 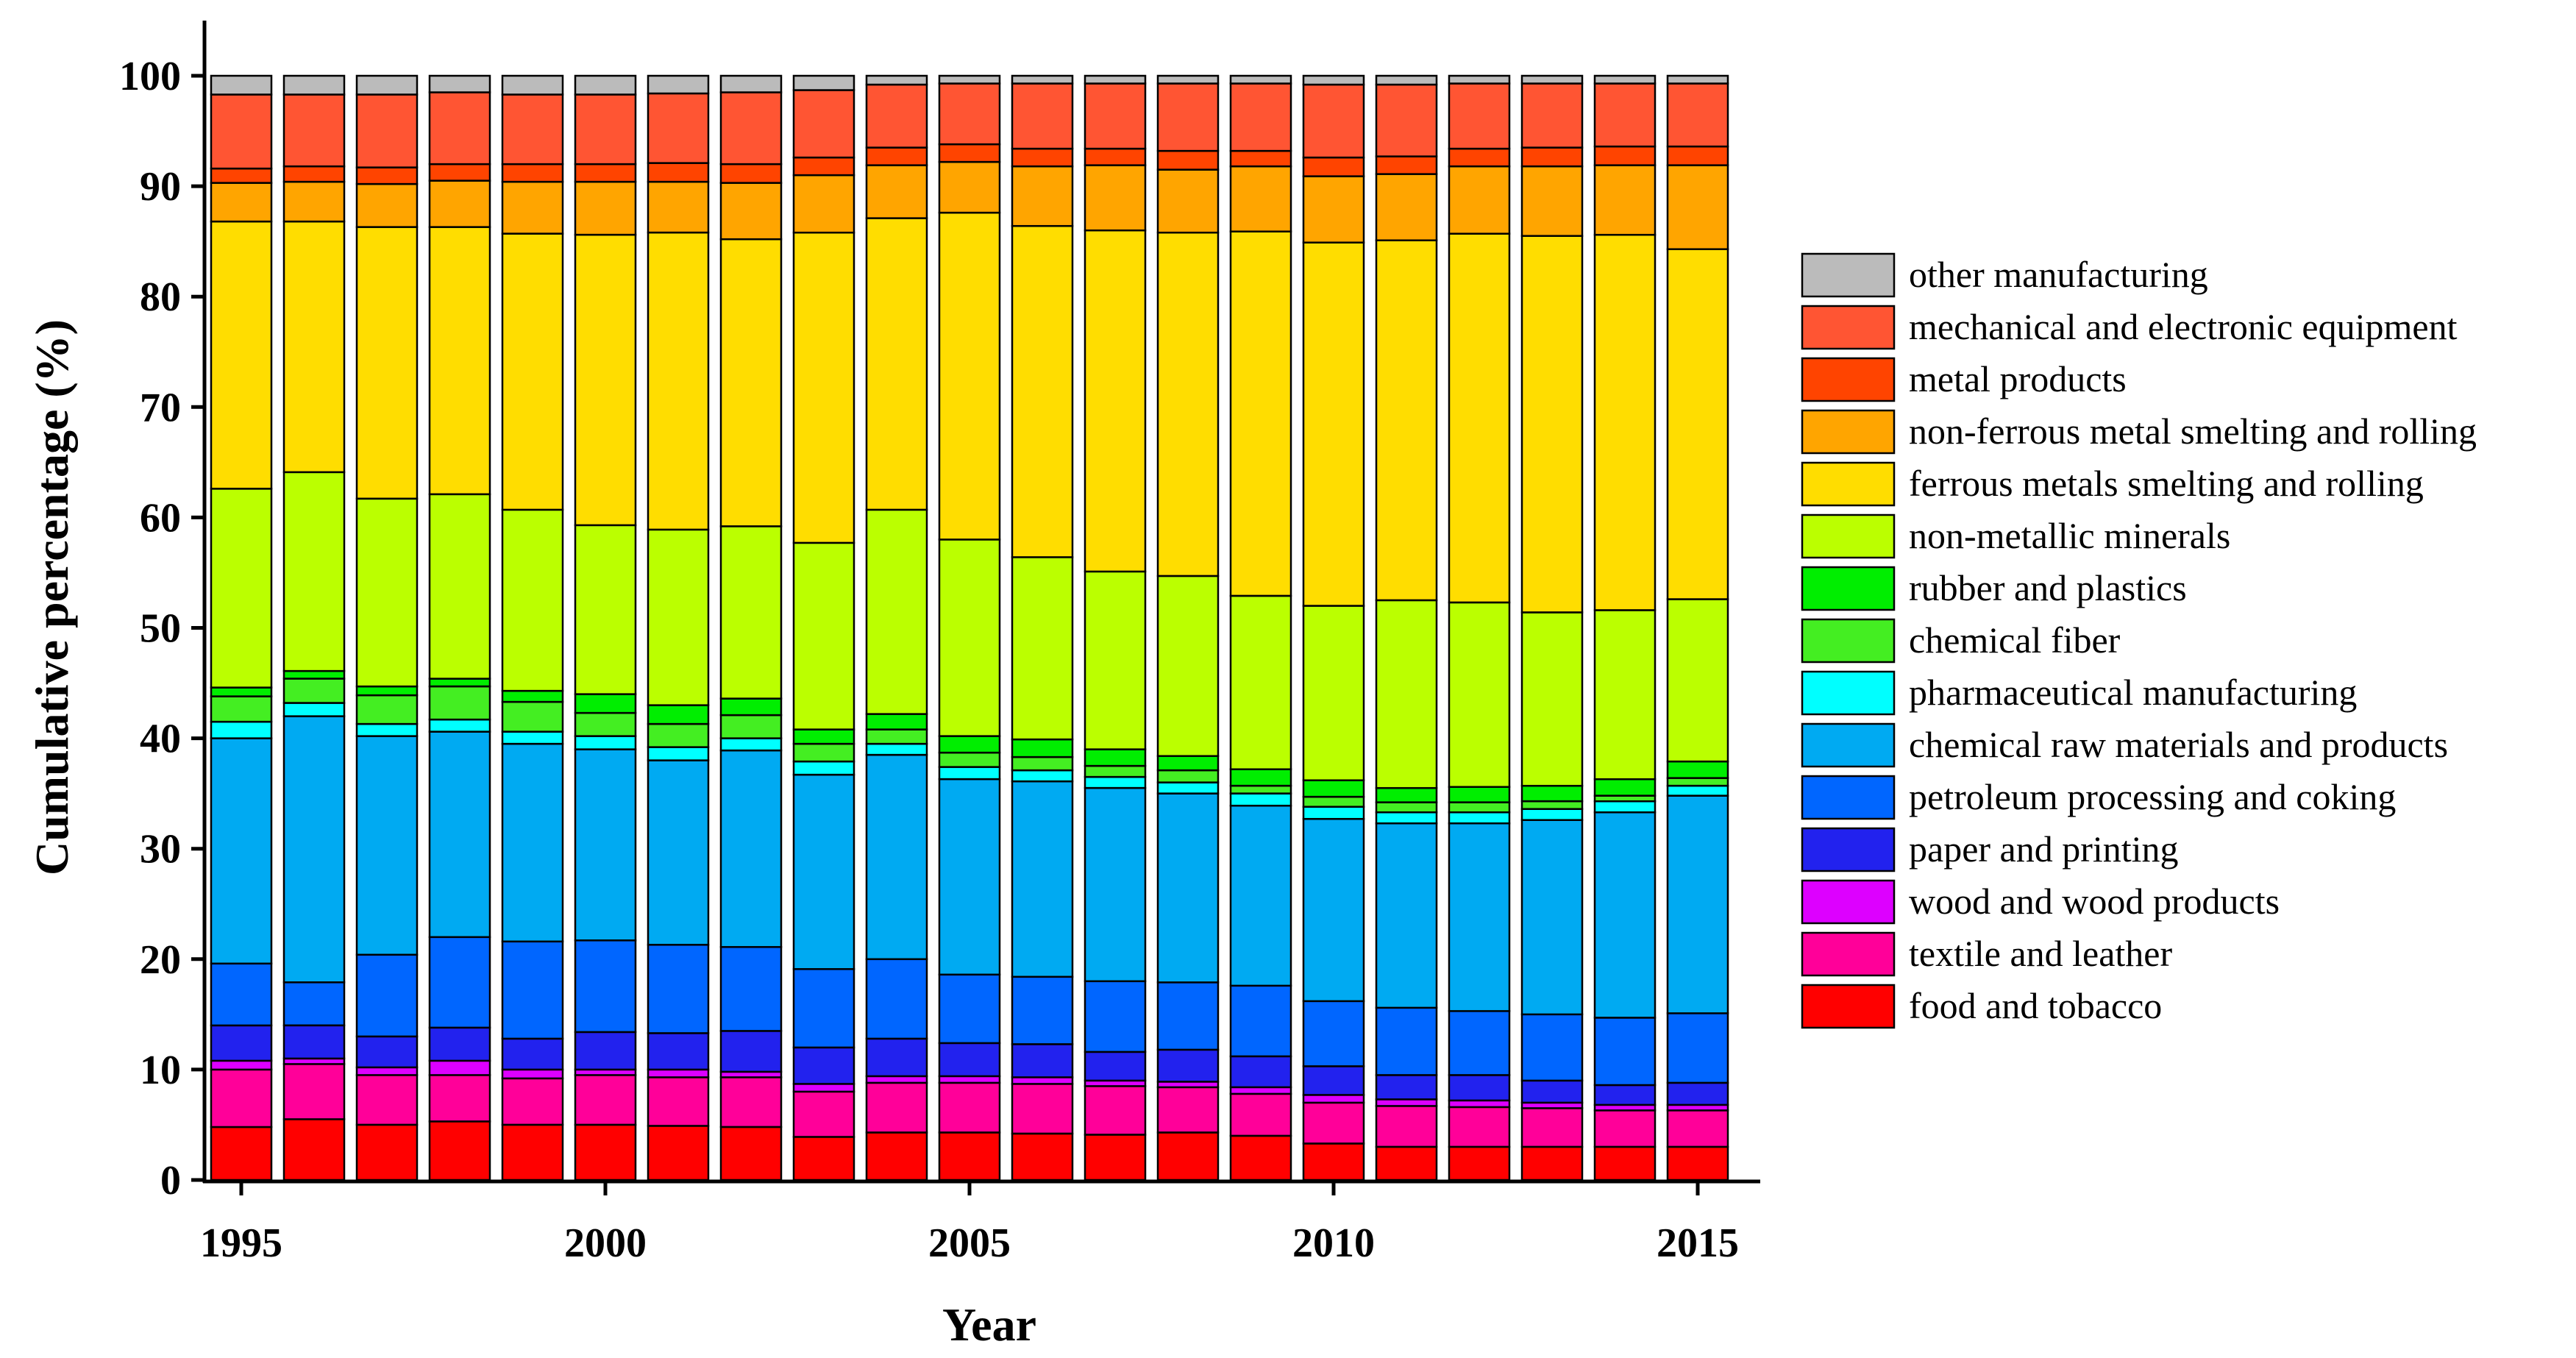 What do you see at coordinates (2133, 693) in the screenshot?
I see `legend-label-8: pharmaceutical manufacturing` at bounding box center [2133, 693].